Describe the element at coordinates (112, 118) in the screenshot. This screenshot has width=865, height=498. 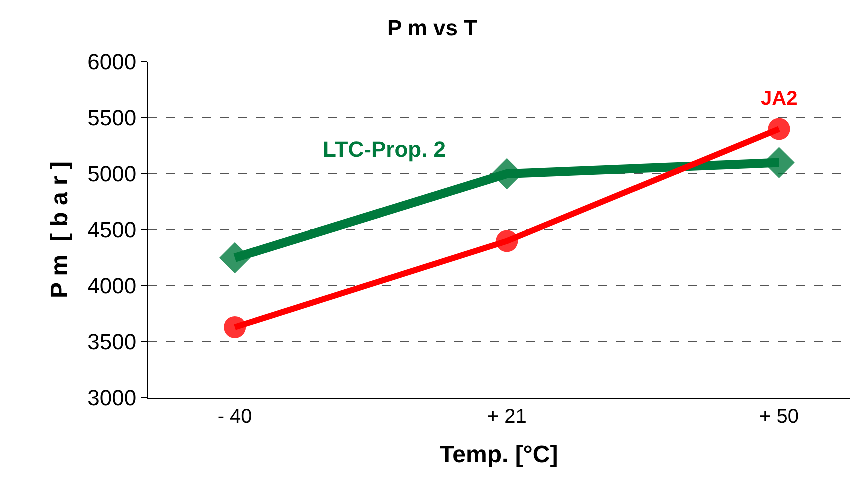
I see `y-tick-label: 5500` at that location.